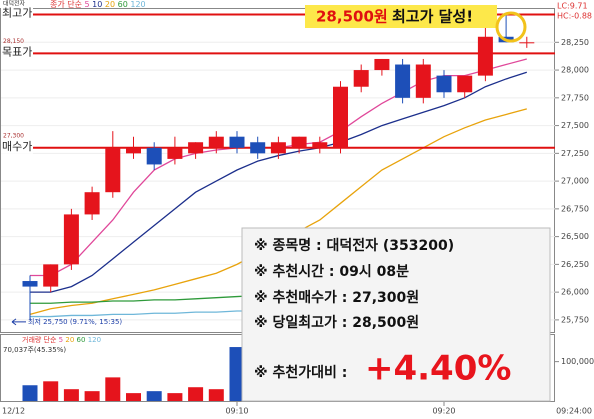 Image resolution: width=594 pixels, height=419 pixels. Describe the element at coordinates (300, 373) in the screenshot. I see `info-gain-label: ※ 추천가대비 :` at that location.